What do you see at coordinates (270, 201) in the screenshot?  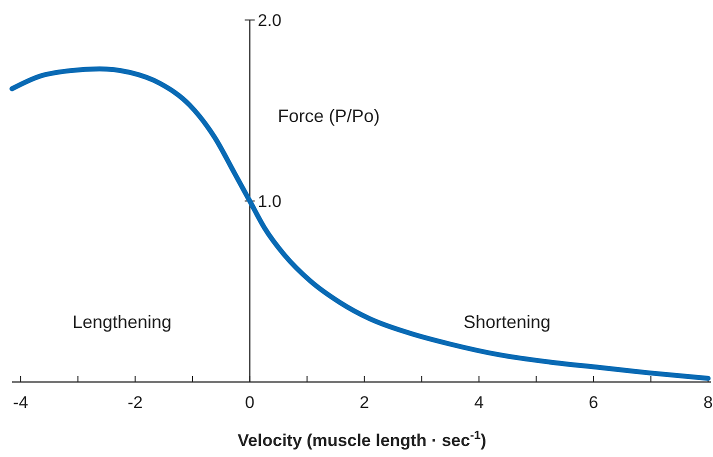 I see `y-tick-label: 1.0` at bounding box center [270, 201].